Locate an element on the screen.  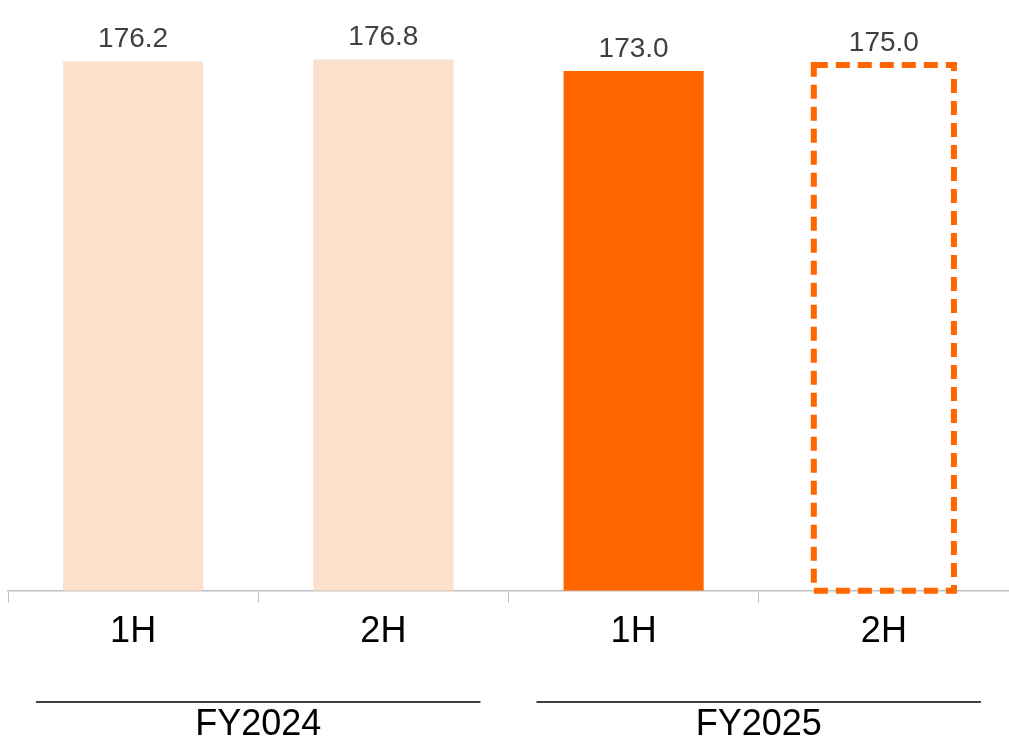
data-label: 175.0 is located at coordinates (883, 41).